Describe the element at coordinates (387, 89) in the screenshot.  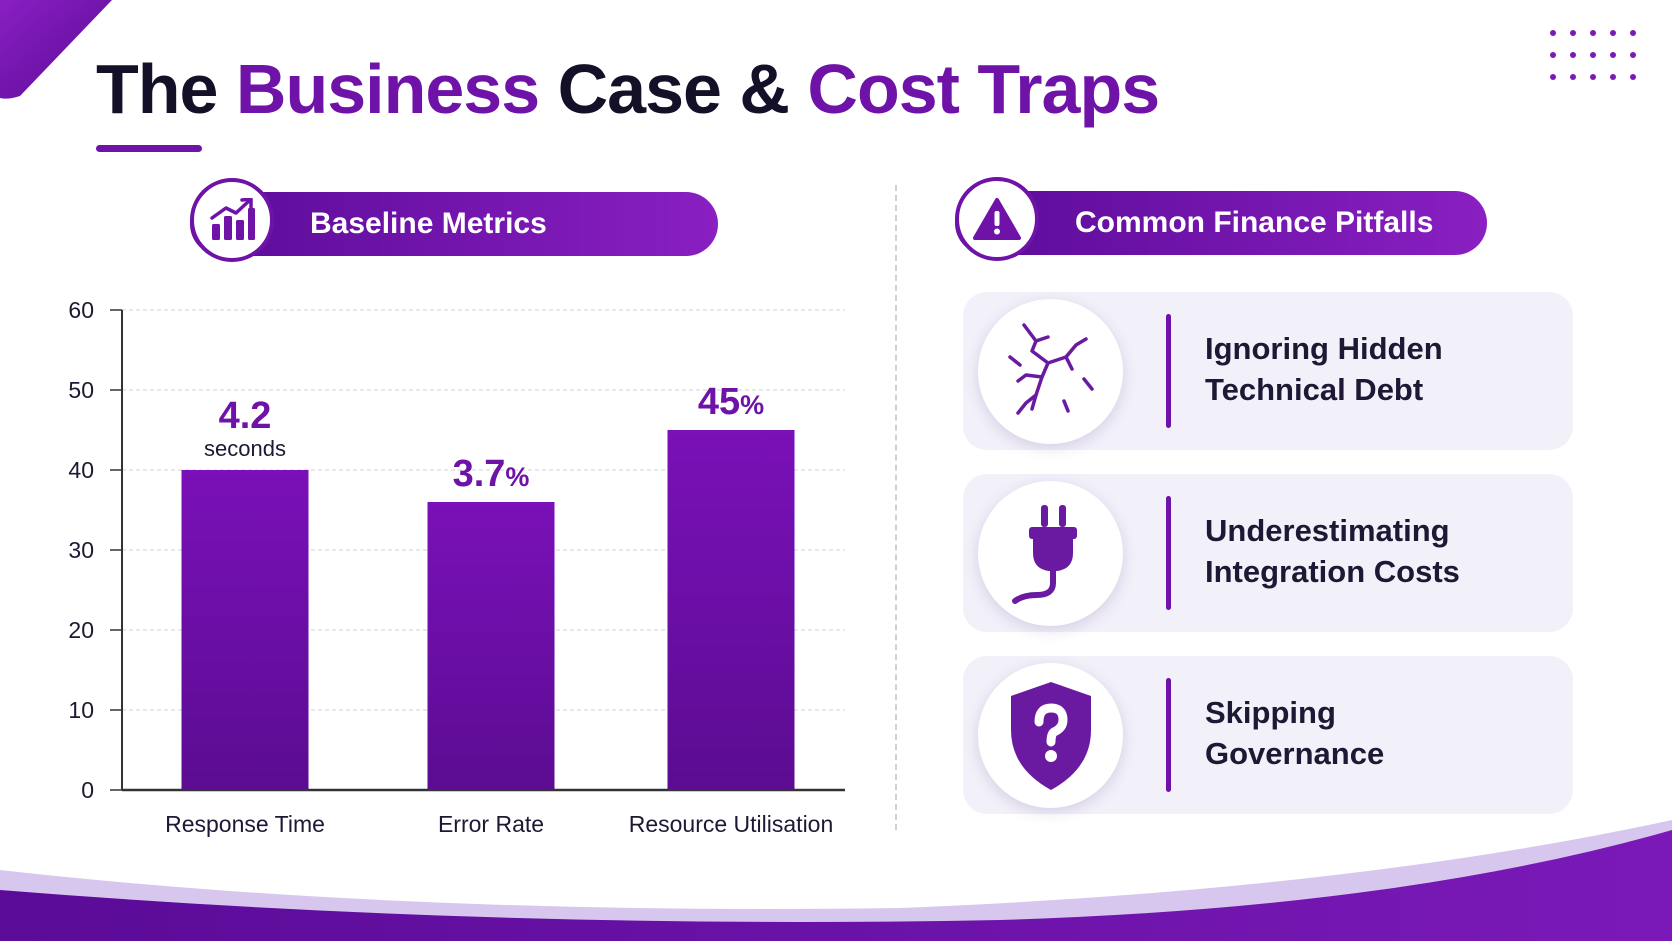
I see `title-part-2: Business` at that location.